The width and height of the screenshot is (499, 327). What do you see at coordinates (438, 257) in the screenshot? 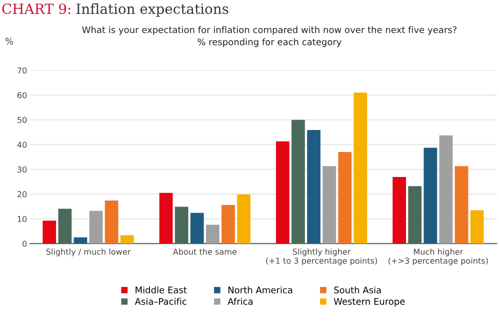
I see `x-tick-label: Much higher (+>3 percentage points)` at bounding box center [438, 257].